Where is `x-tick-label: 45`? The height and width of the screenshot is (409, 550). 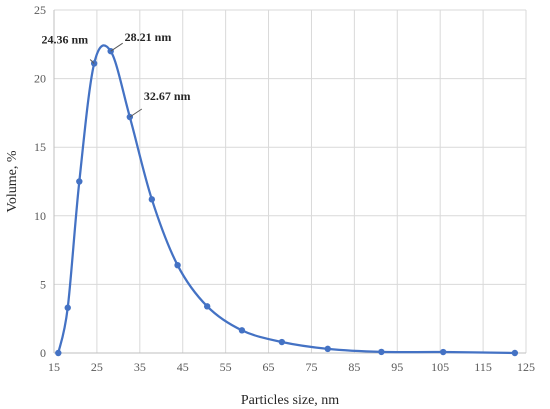 x-tick-label: 45 is located at coordinates (183, 367).